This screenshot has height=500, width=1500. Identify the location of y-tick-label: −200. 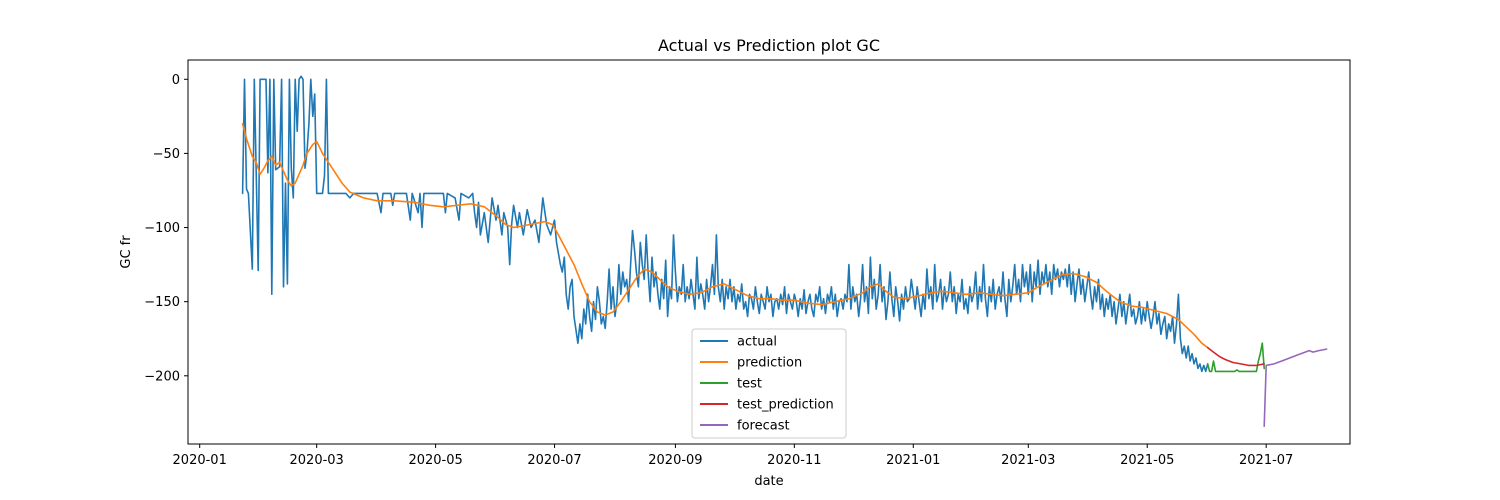
(162, 376).